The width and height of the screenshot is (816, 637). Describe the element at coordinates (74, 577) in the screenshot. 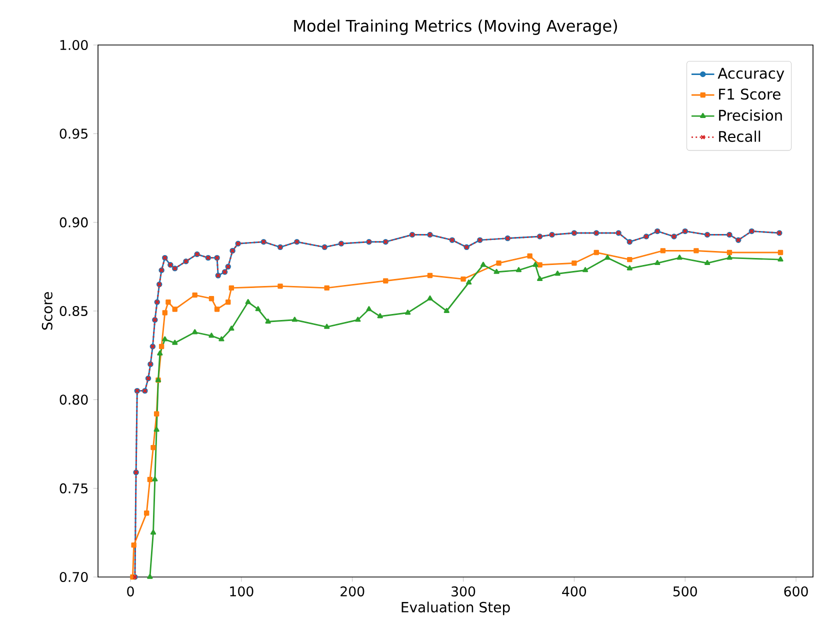

I see `y-tick-label: 0.70` at that location.